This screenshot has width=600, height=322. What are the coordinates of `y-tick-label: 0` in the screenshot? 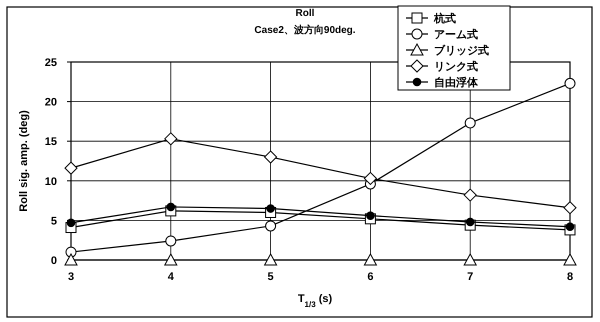 It's located at (53, 261).